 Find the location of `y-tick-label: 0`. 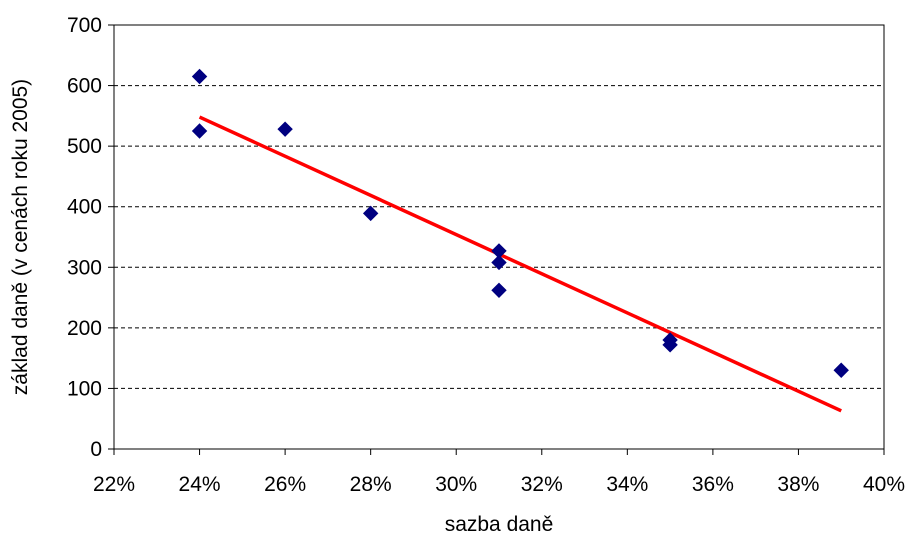

y-tick-label: 0 is located at coordinates (96, 449).